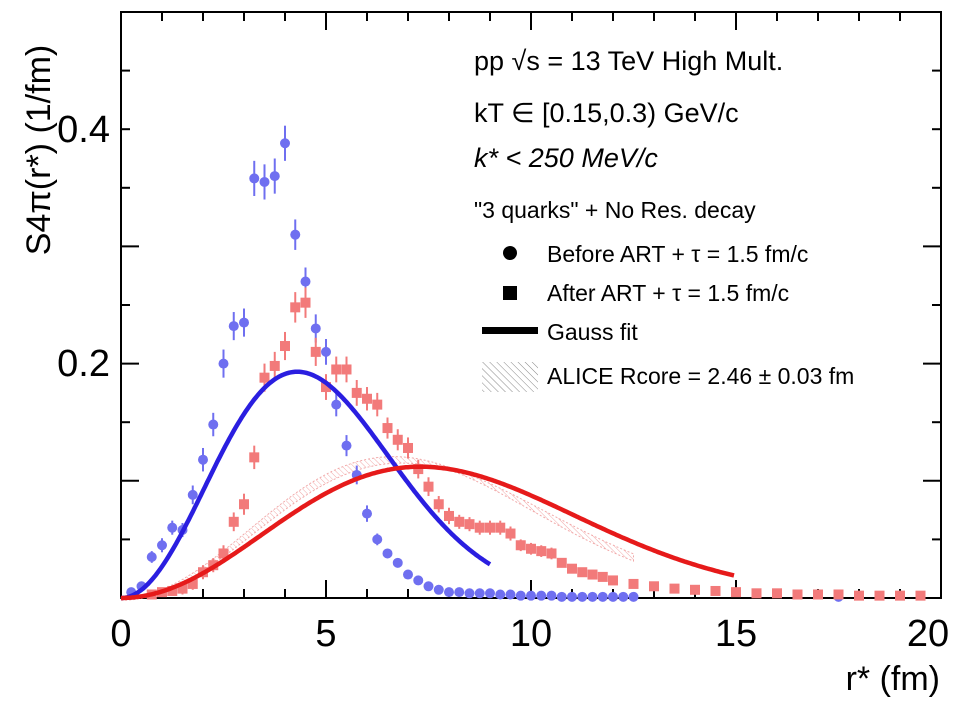 The width and height of the screenshot is (974, 702). I want to click on legend-entry-label: Gauss fit, so click(592, 332).